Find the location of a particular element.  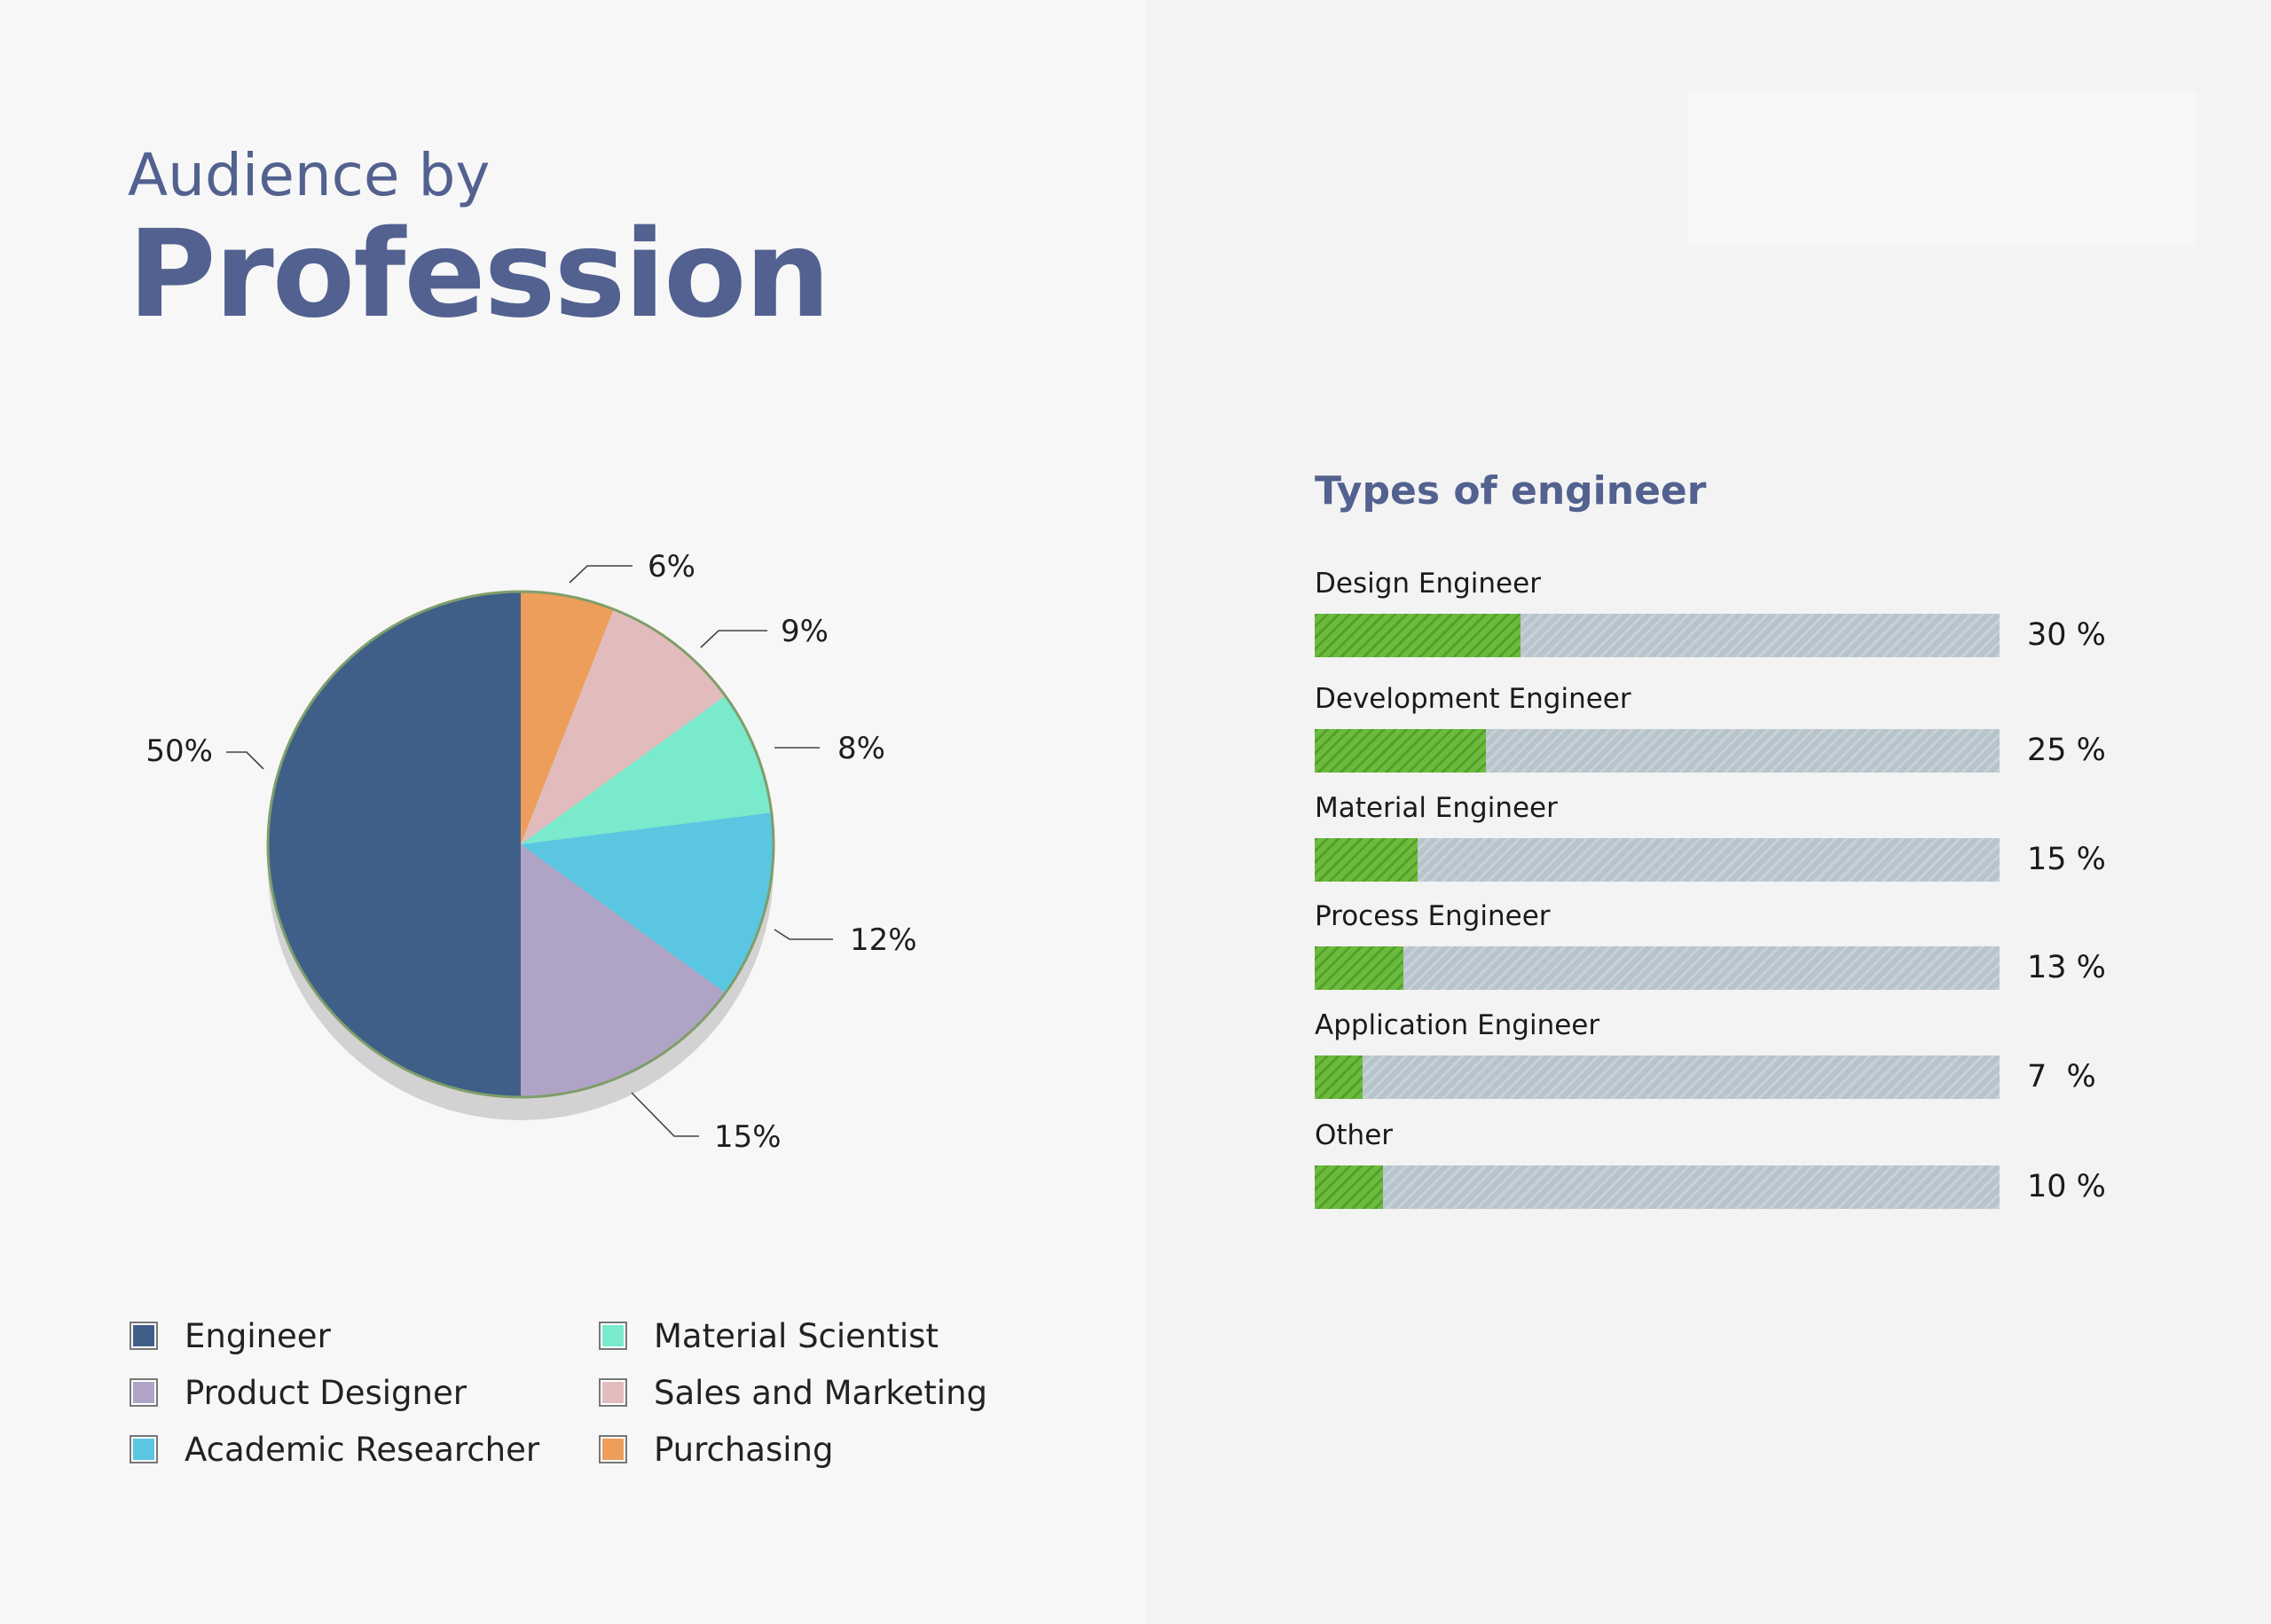

page-subtitle: Audience by is located at coordinates (309, 175).